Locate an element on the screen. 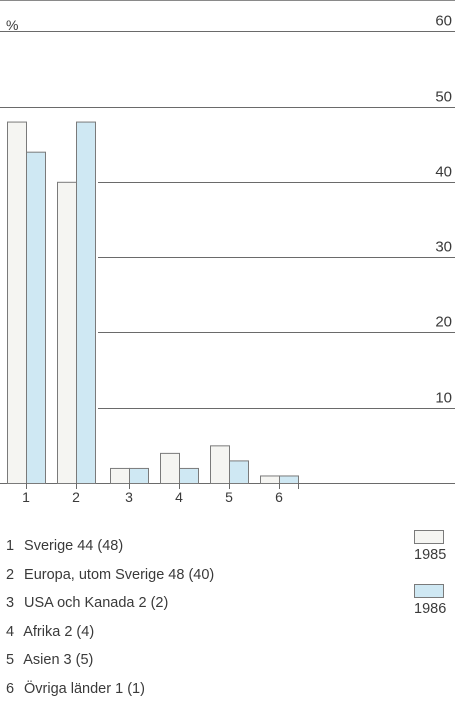  y-tick-label-30: 30 is located at coordinates (443, 247).